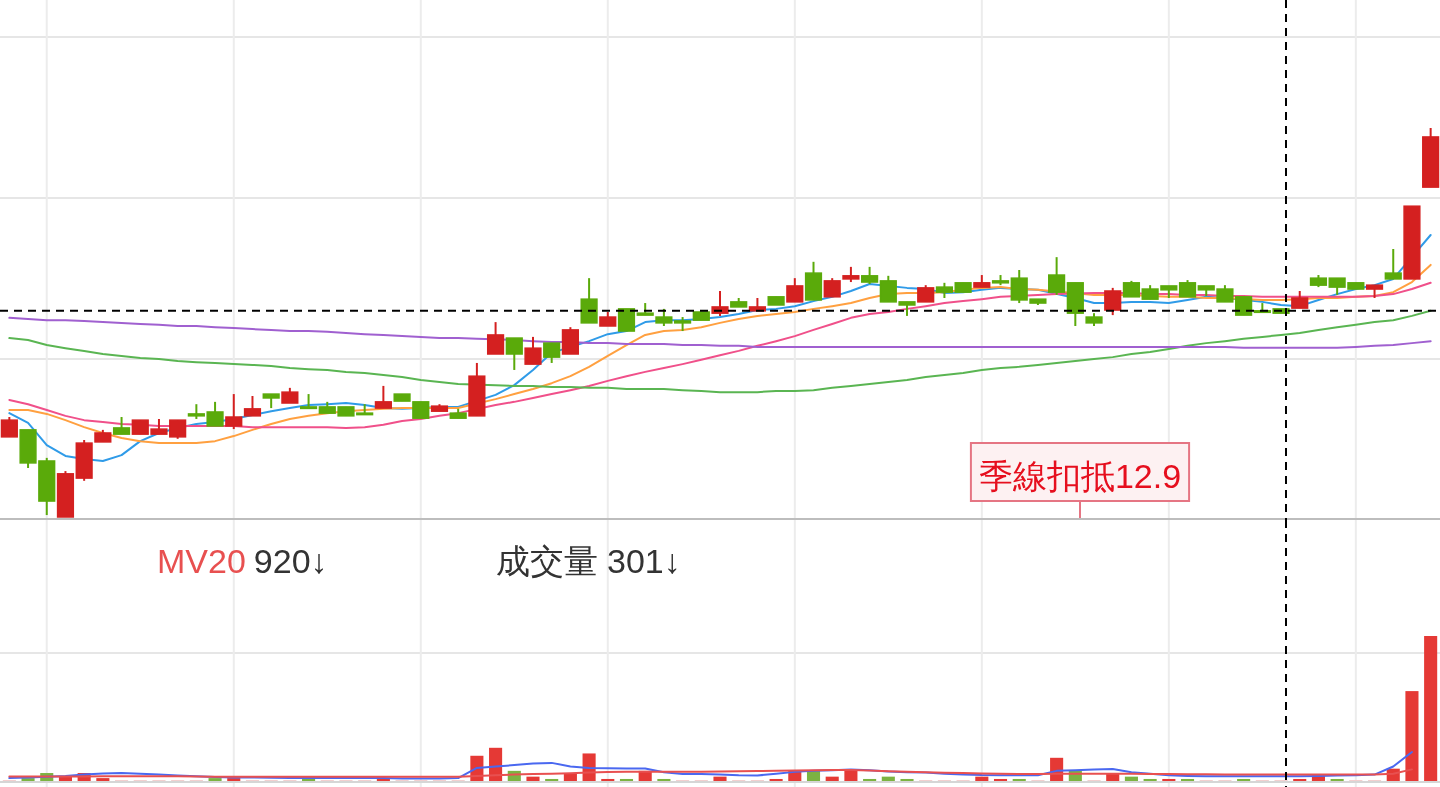 The height and width of the screenshot is (787, 1440). I want to click on text: 920↓, so click(290, 561).